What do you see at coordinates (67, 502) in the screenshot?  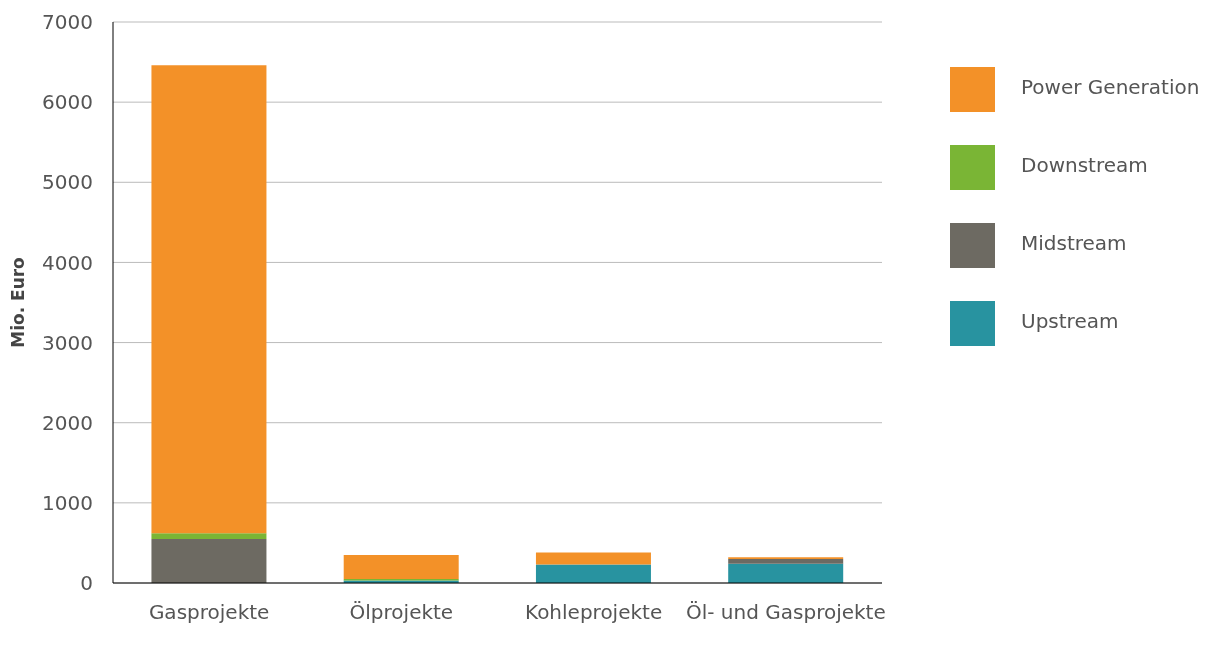 I see `y-tick-label: 1000` at bounding box center [67, 502].